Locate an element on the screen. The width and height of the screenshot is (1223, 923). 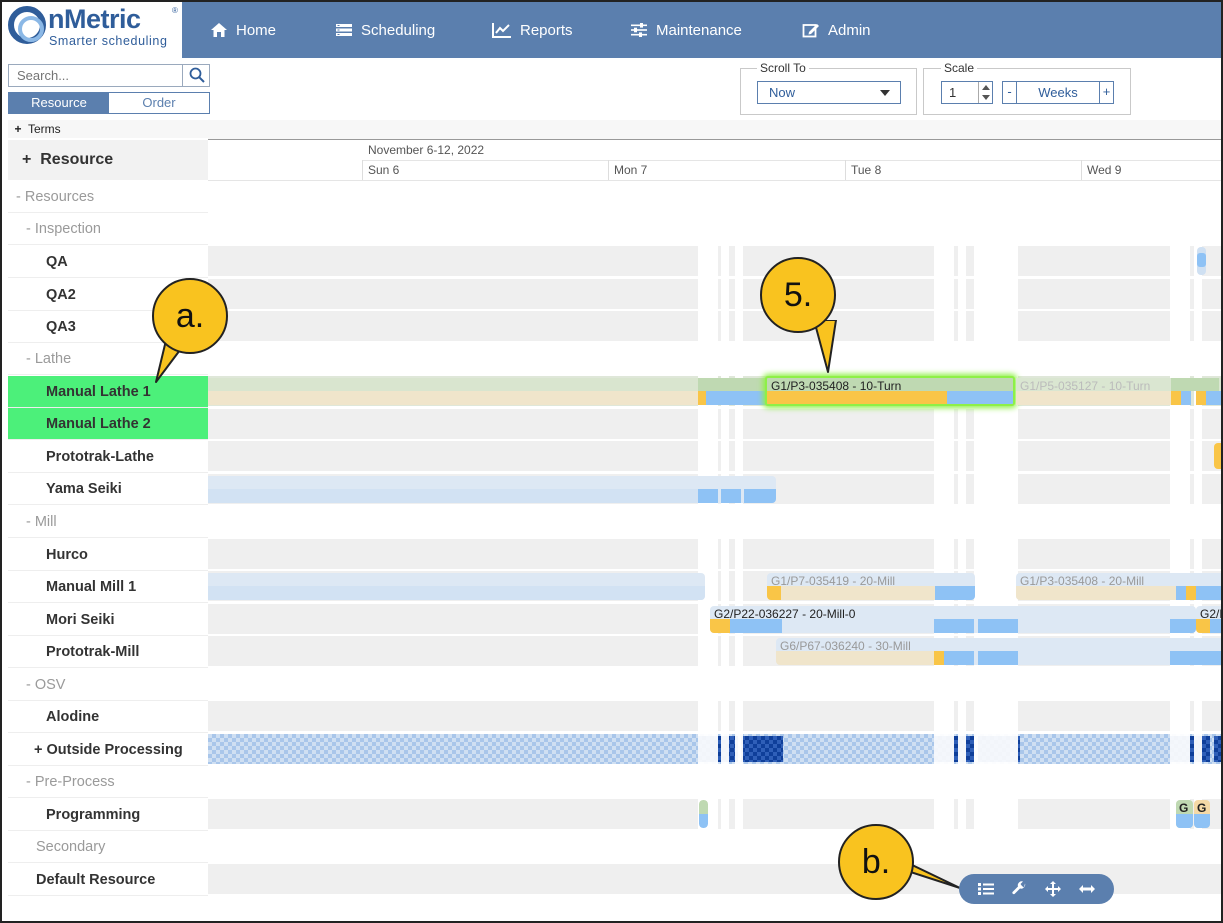
day-label-sun: Sun 6 is located at coordinates (384, 170).